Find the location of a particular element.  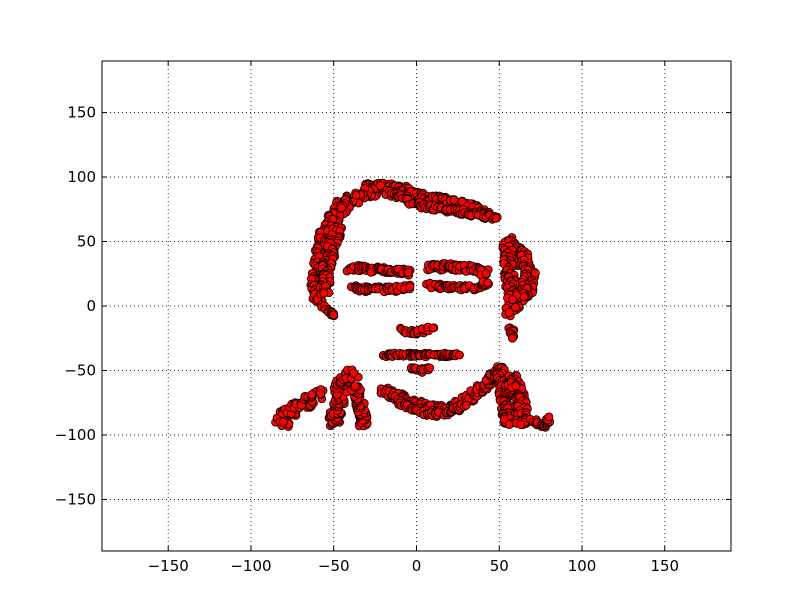

y-tick-label: 50 is located at coordinates (86, 242).